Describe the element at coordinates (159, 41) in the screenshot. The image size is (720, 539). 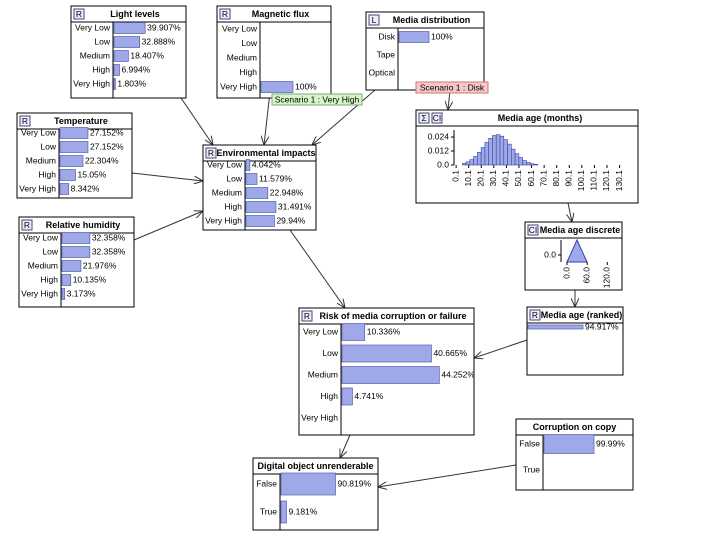
I see `probability-label: 32.888%` at that location.